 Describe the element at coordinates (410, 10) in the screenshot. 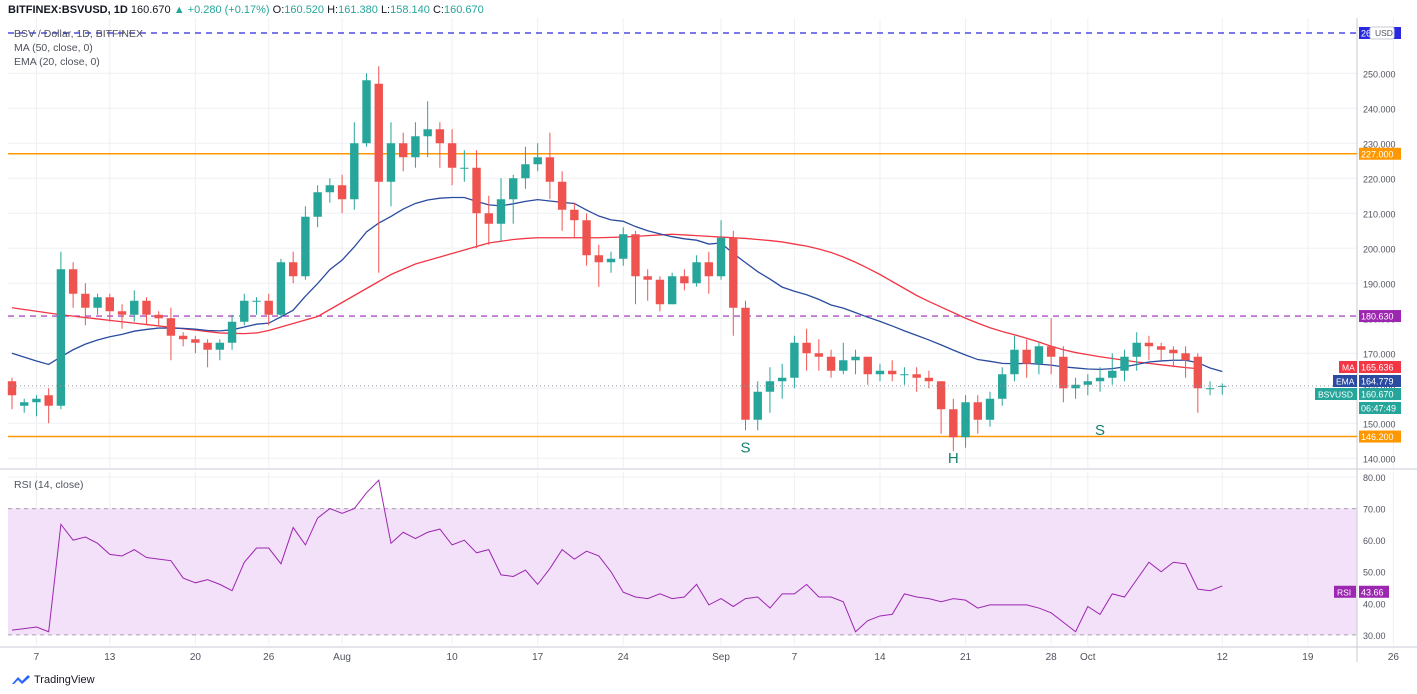

I see `low-value: 158.140` at that location.